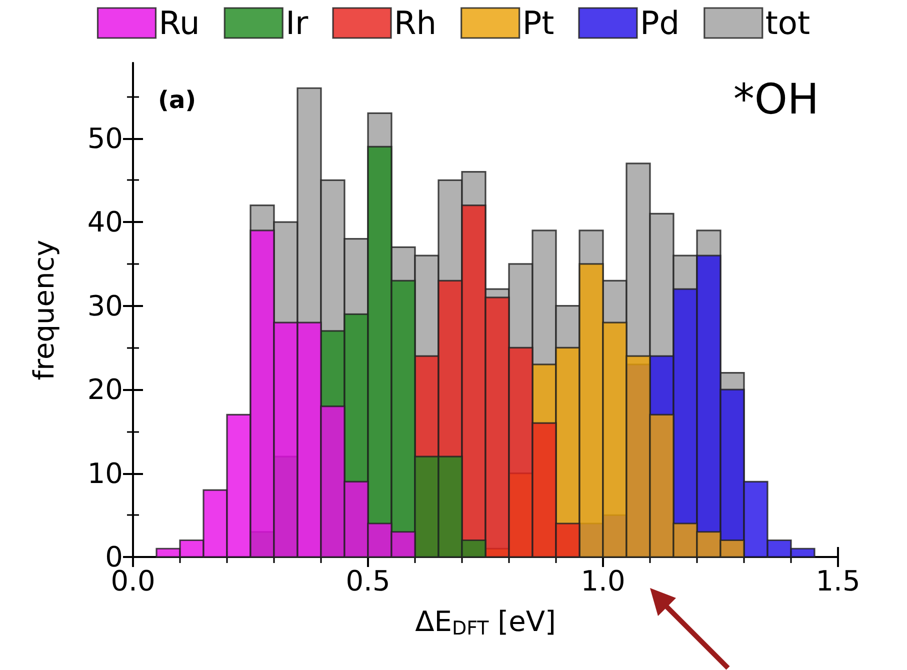 The image size is (907, 670). What do you see at coordinates (603, 581) in the screenshot?
I see `x-tick-label: 1.0` at bounding box center [603, 581].